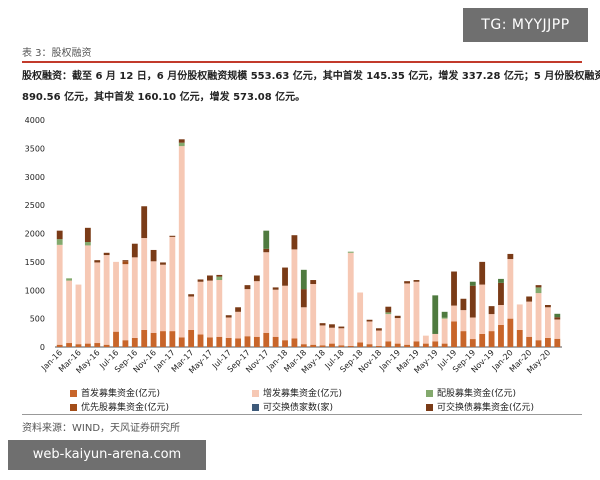 The image size is (600, 480). I want to click on legend-label: 可交换债家数(家), so click(298, 408).